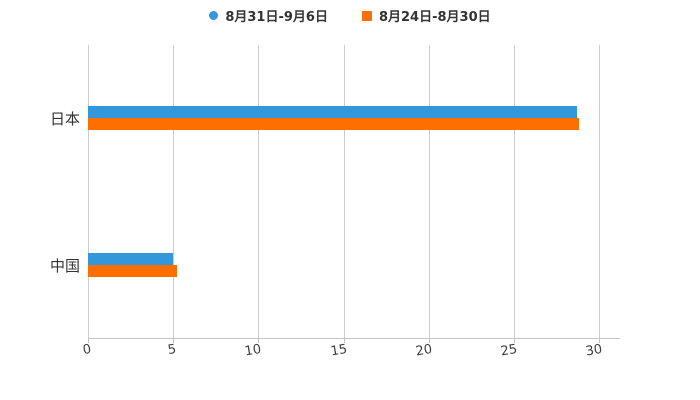  I want to click on category-label-中国: 中国, so click(64, 266).